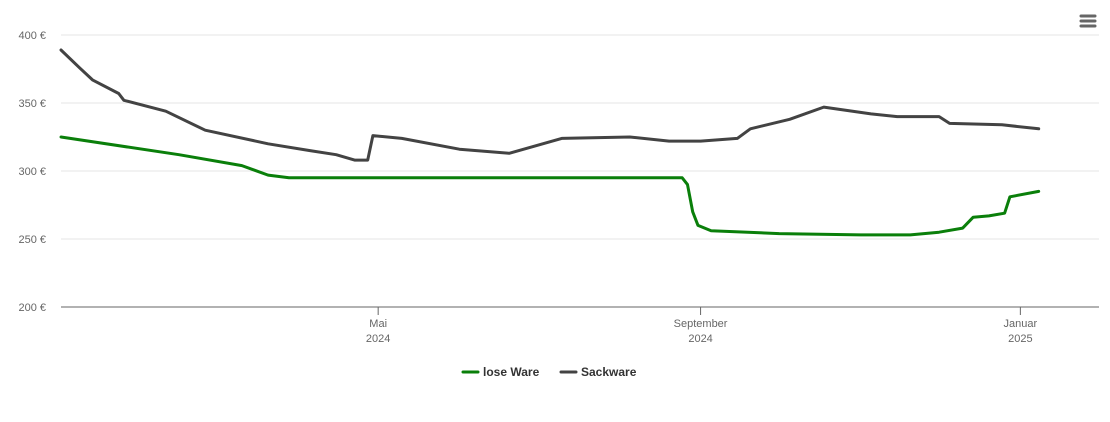 The image size is (1110, 422). I want to click on hamburger-menu-icon, so click(1088, 21).